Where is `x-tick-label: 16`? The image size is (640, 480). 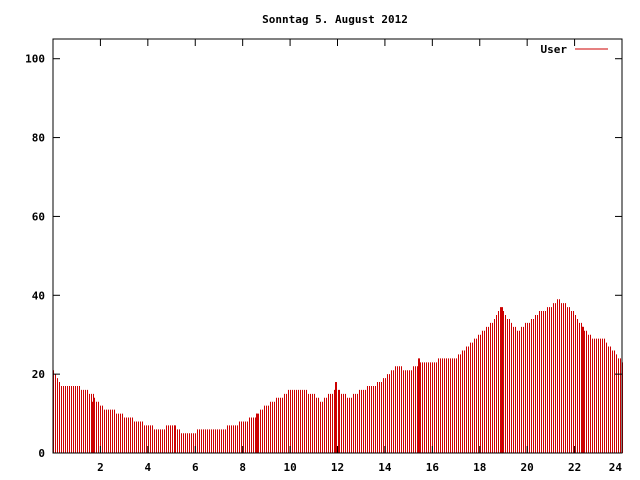
x-tick-label: 16 is located at coordinates (433, 467).